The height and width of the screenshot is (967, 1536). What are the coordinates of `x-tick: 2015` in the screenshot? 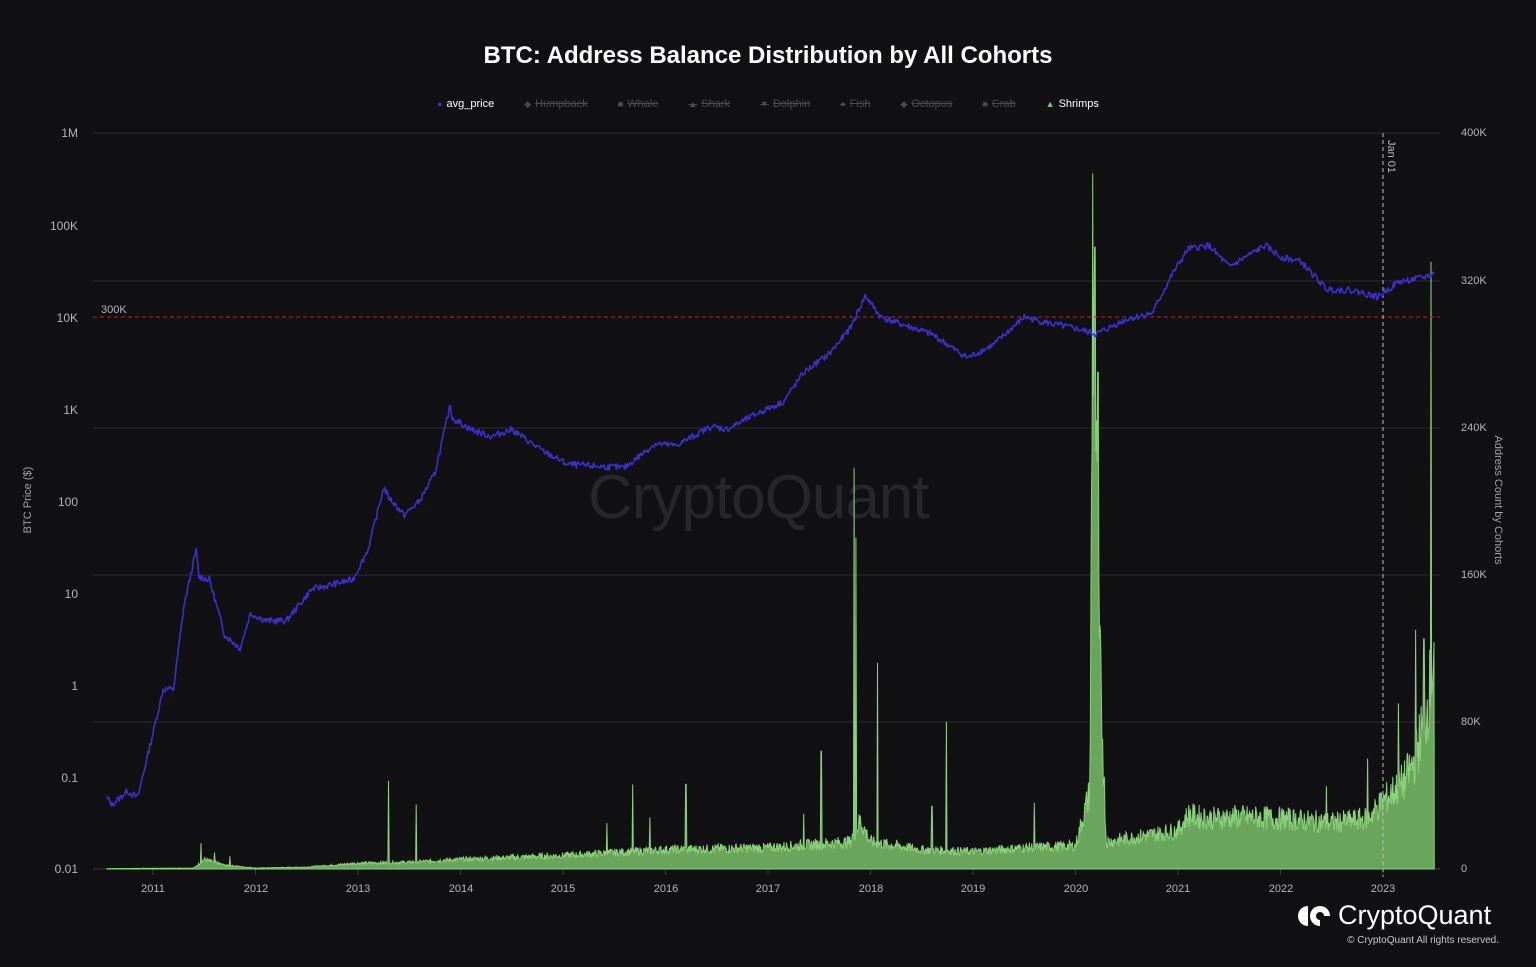 It's located at (563, 889).